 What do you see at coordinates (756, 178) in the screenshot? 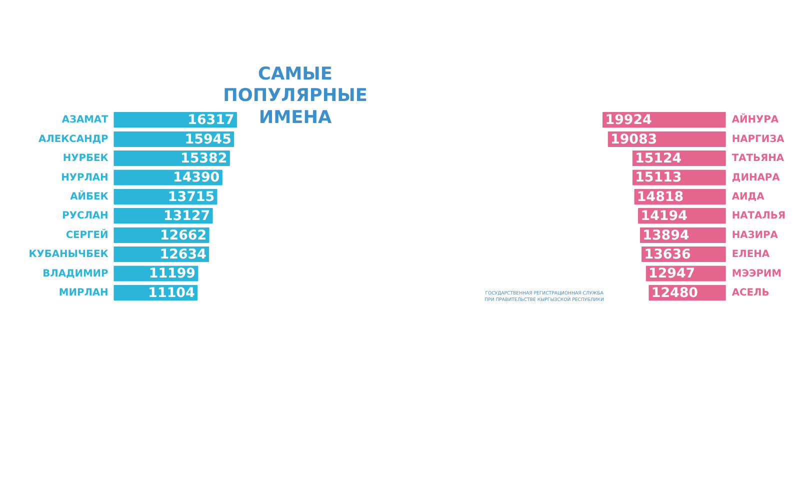
I see `y-tick-label: ДИНАРА` at bounding box center [756, 178].